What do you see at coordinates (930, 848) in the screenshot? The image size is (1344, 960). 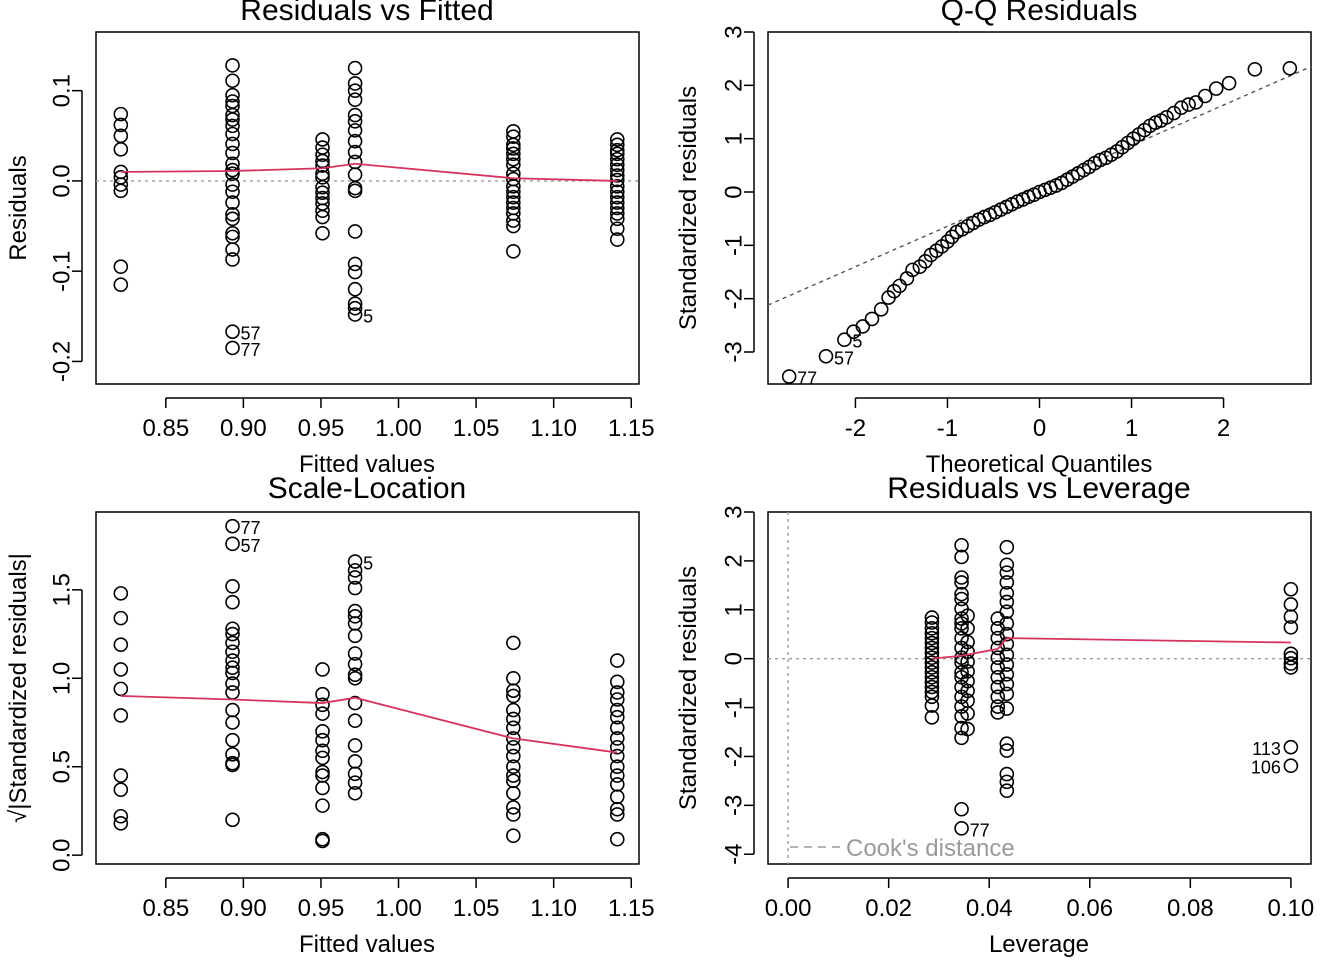 I see `cooks-distance-legend-label: Cook's distance` at bounding box center [930, 848].